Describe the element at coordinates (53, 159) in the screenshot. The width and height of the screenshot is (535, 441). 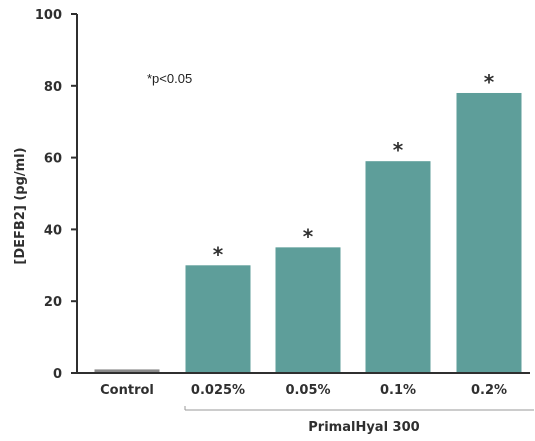
I see `y-tick-label: 60` at that location.